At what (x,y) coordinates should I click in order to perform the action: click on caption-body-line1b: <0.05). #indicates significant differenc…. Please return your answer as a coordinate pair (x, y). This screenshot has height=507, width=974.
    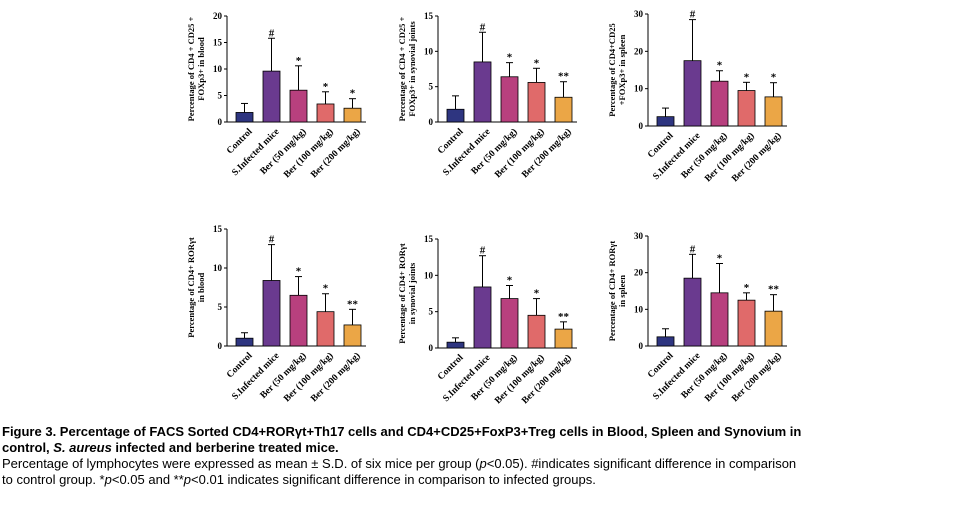
    Looking at the image, I should click on (641, 463).